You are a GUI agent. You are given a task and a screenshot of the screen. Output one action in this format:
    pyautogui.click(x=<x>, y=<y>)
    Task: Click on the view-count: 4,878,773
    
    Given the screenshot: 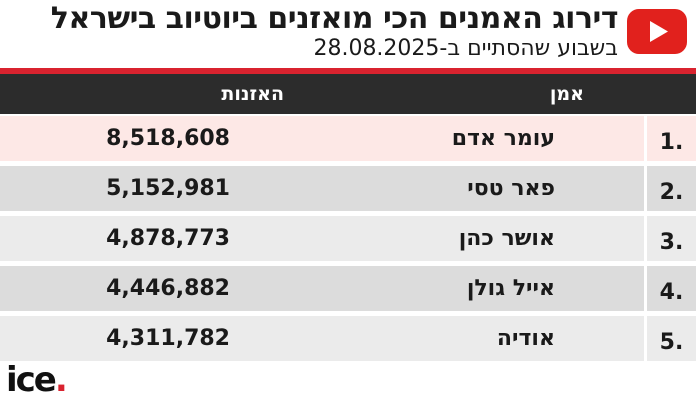 What is the action you would take?
    pyautogui.click(x=168, y=238)
    